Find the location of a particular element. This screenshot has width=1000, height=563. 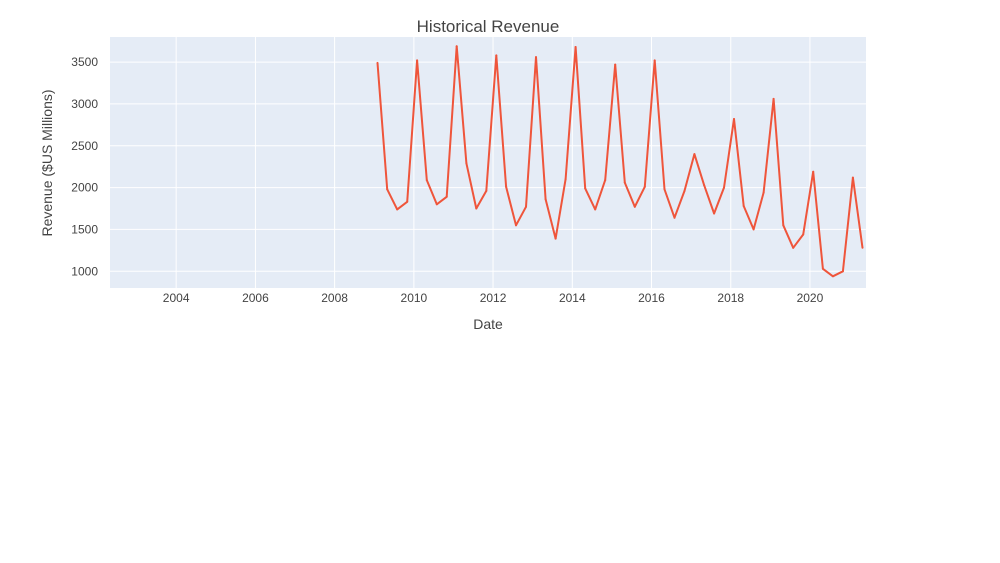

y-tick-label: 3500 is located at coordinates (84, 62).